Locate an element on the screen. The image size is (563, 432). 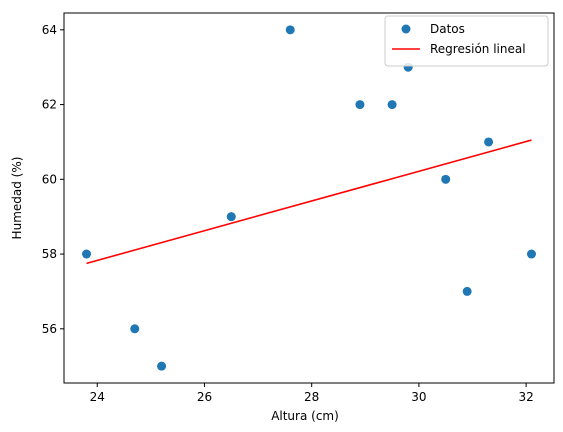
y-axis-ticks: 56 58 60 62 64 is located at coordinates (53, 179).